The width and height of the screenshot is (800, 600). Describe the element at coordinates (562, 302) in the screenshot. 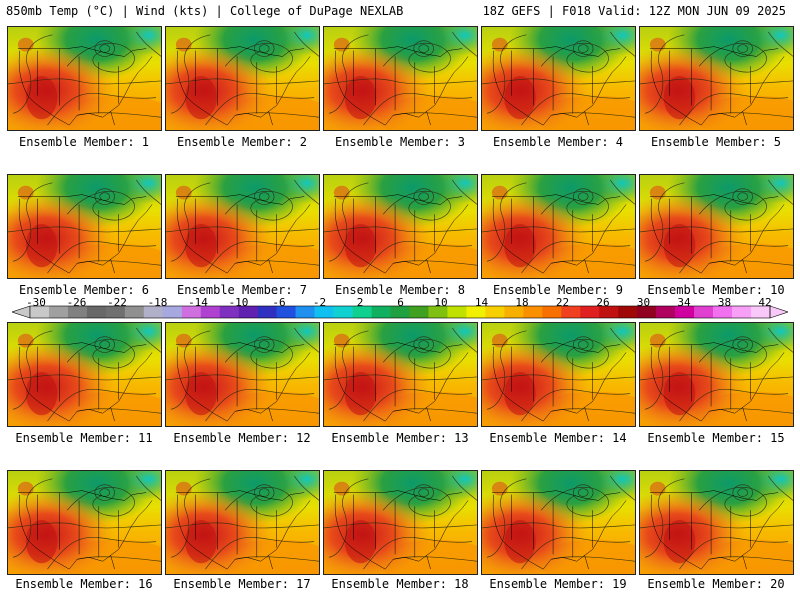

I see `colorbar-tick-label: 22` at that location.